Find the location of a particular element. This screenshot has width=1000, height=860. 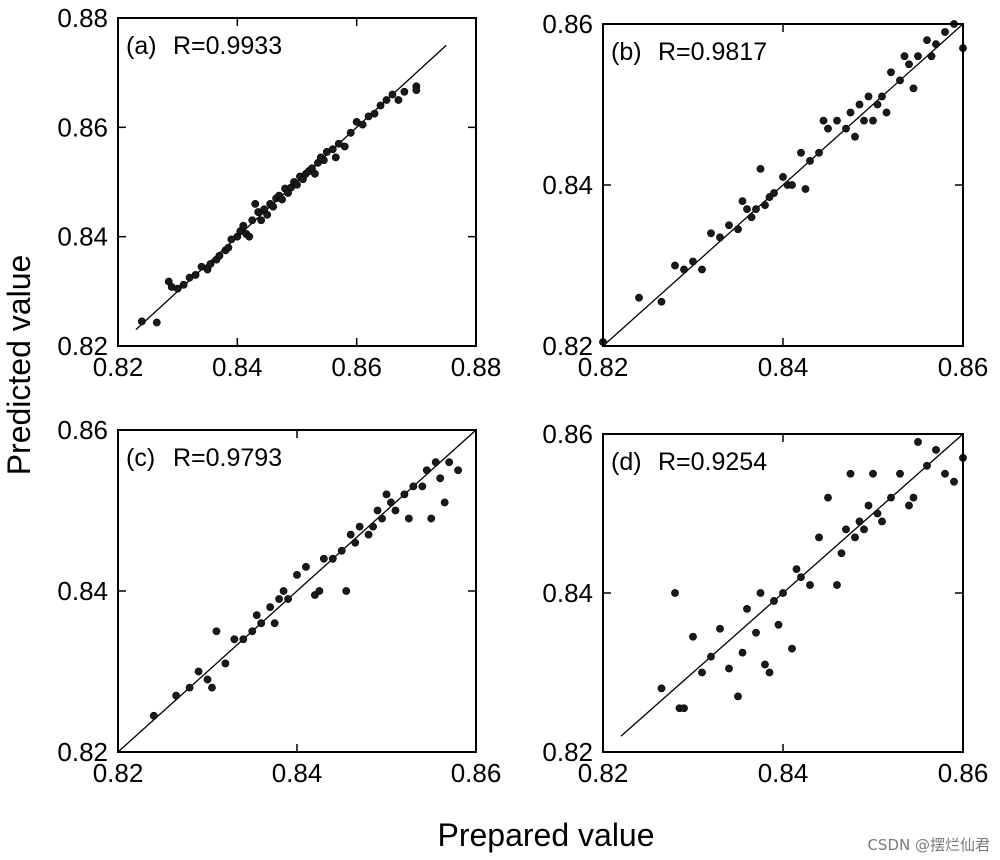

y-tick-label-c-1: 0.84 is located at coordinates (82, 591).